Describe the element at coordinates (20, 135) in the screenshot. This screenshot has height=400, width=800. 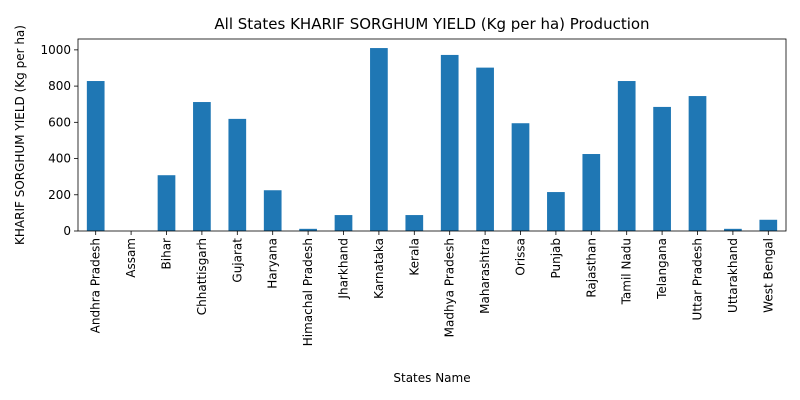
I see `y-axis-title: KHARIF SORGHUM YIELD (Kg per ha)` at that location.